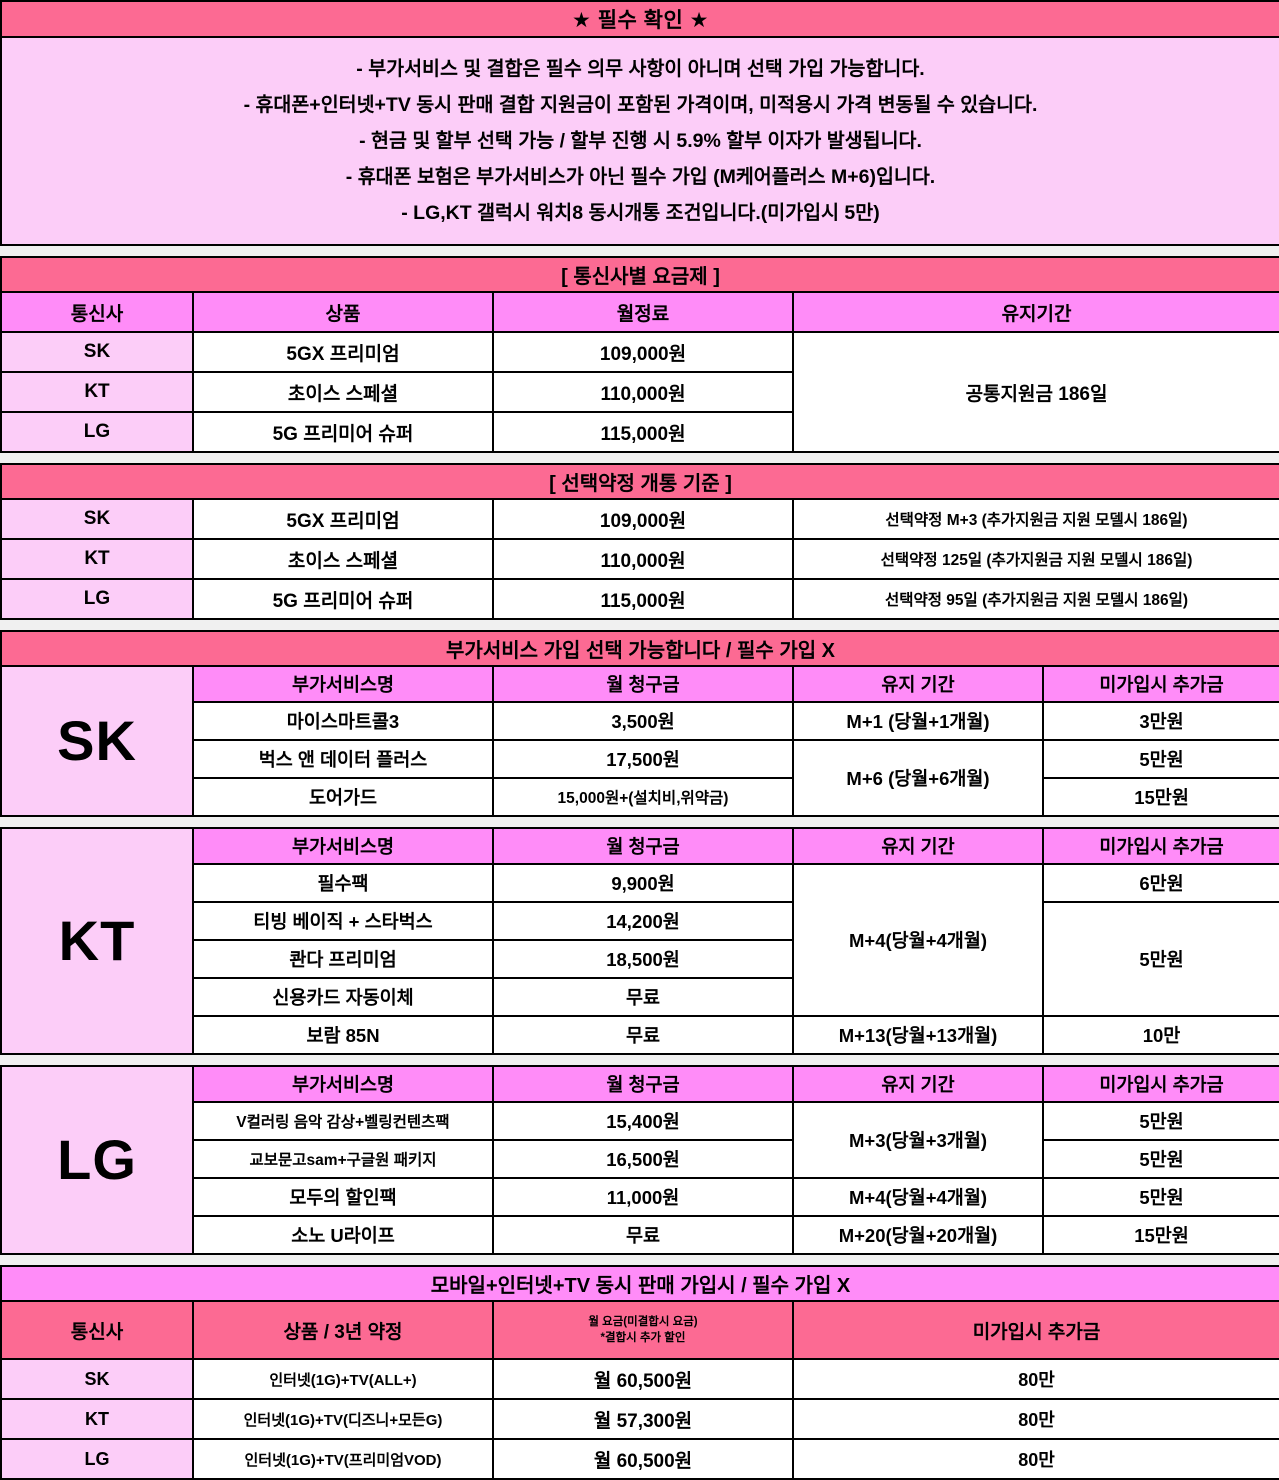  Describe the element at coordinates (639, 274) in the screenshot. I see `plan-table-title: [ 통신사별 요금제 ]` at that location.